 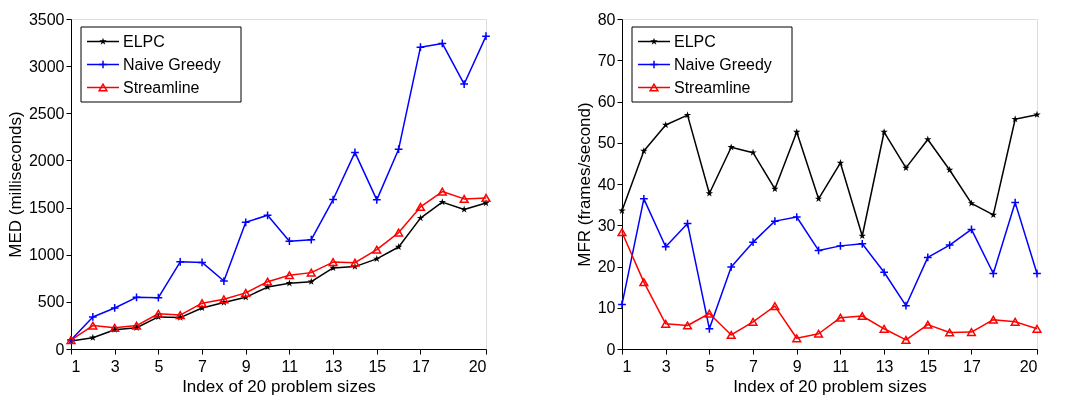 I want to click on y-axis-title: MED (milliseconds), so click(x=15, y=184).